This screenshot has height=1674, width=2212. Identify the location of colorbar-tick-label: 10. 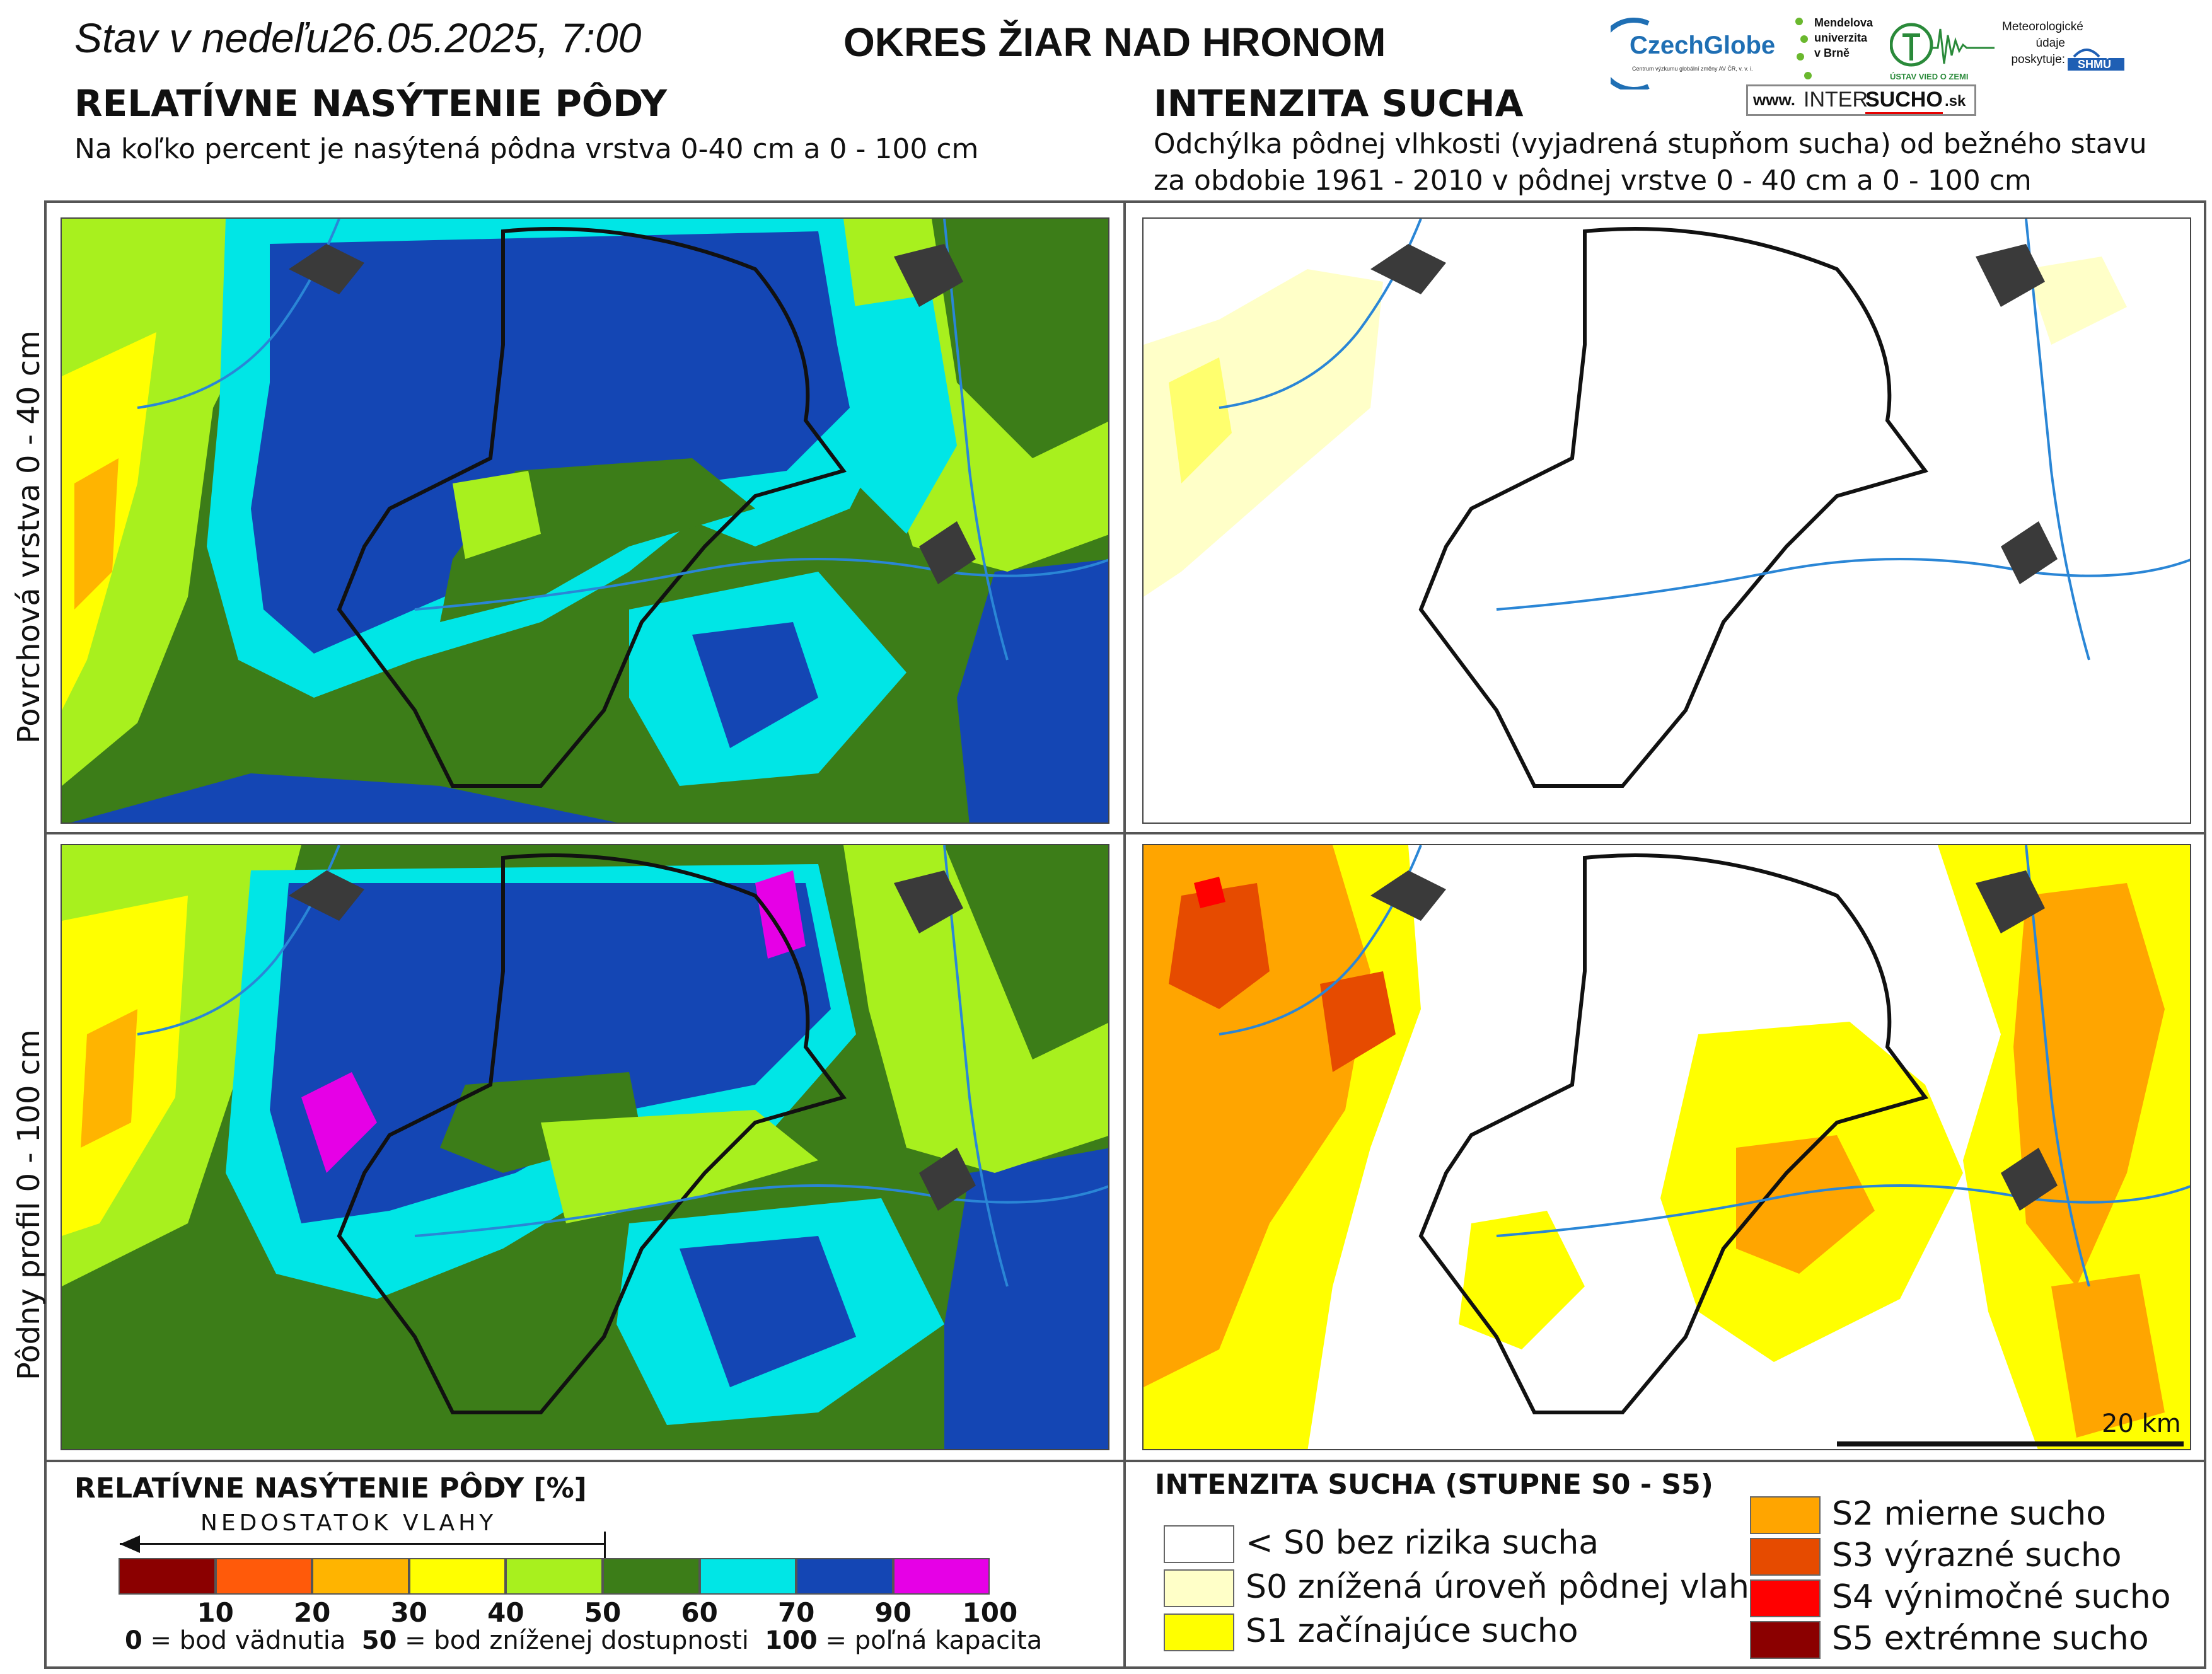
(215, 1612).